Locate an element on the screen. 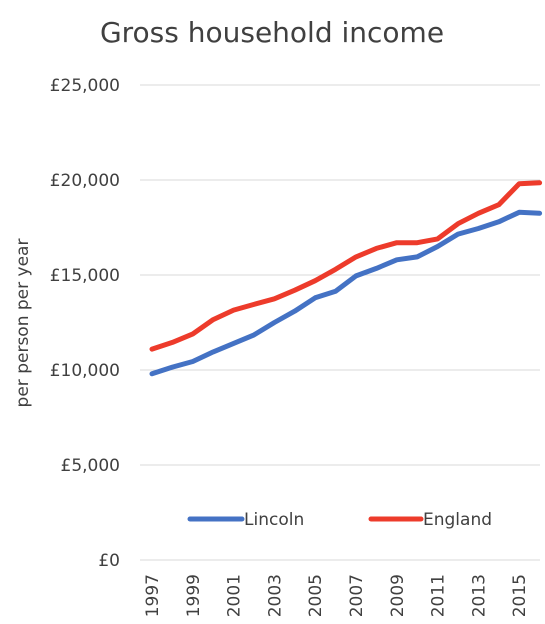  legend-label: Lincoln is located at coordinates (274, 520).